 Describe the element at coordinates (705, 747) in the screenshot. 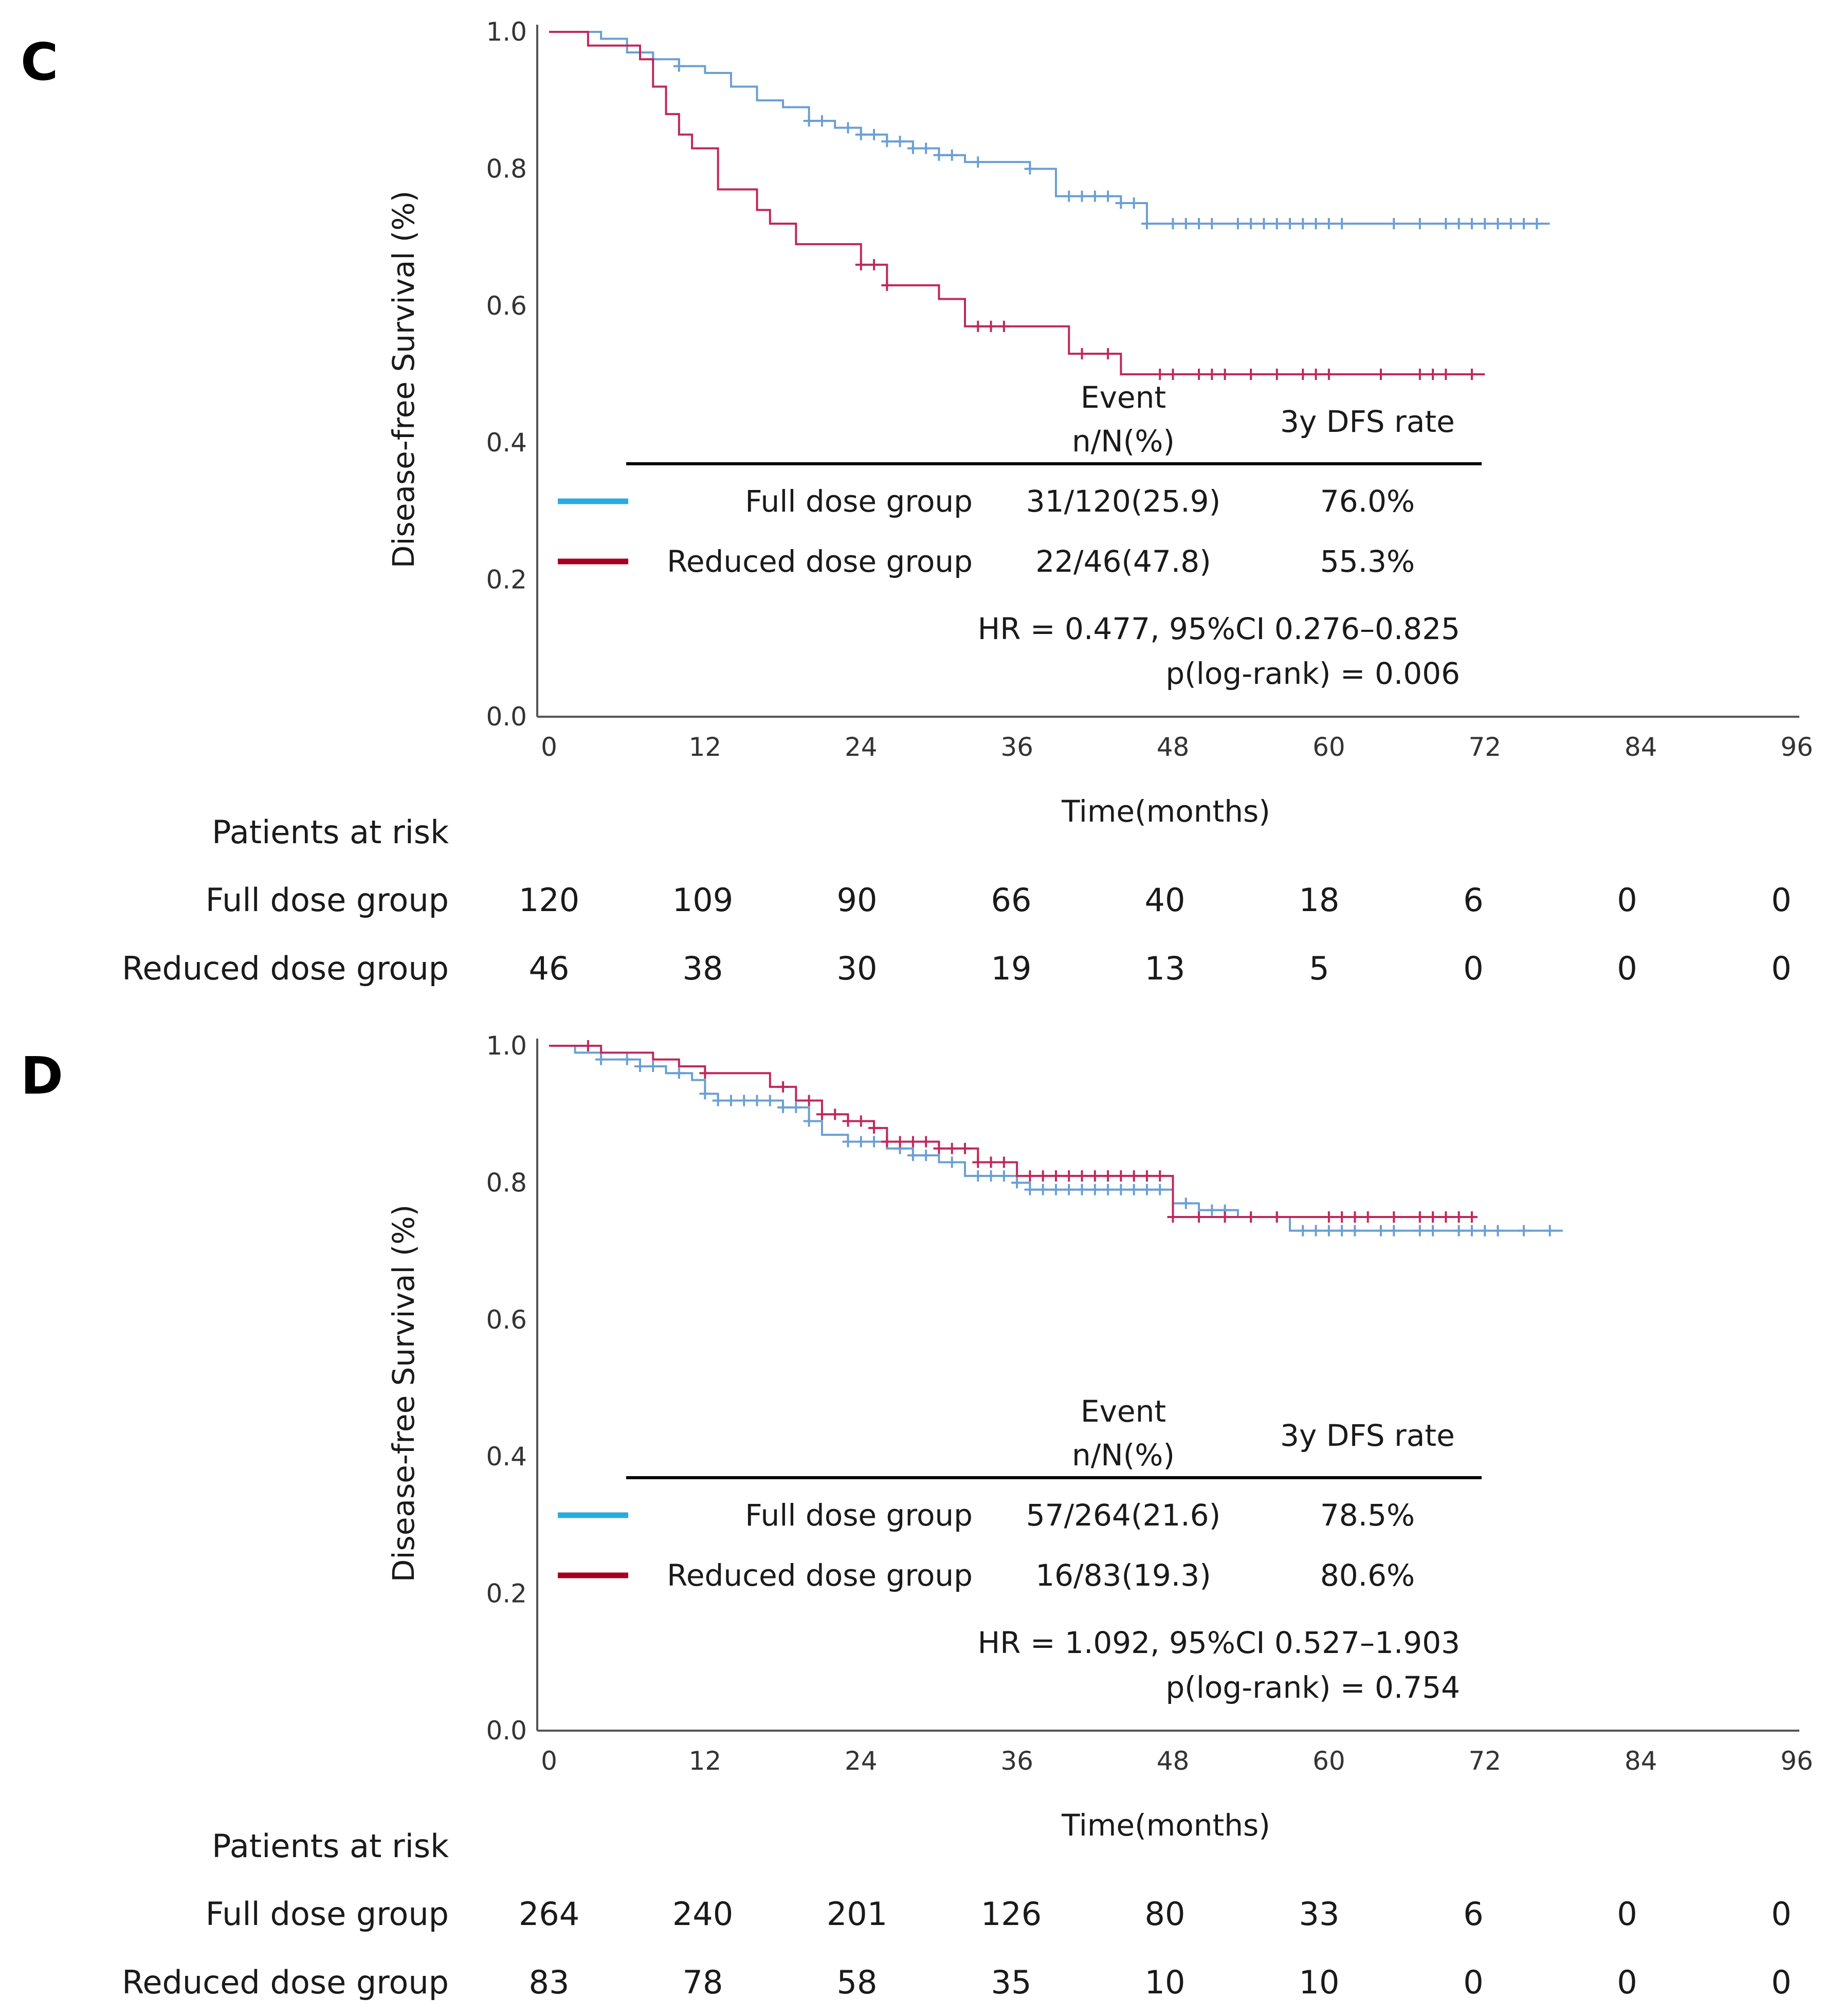

I see `x-tick-label: 12` at that location.